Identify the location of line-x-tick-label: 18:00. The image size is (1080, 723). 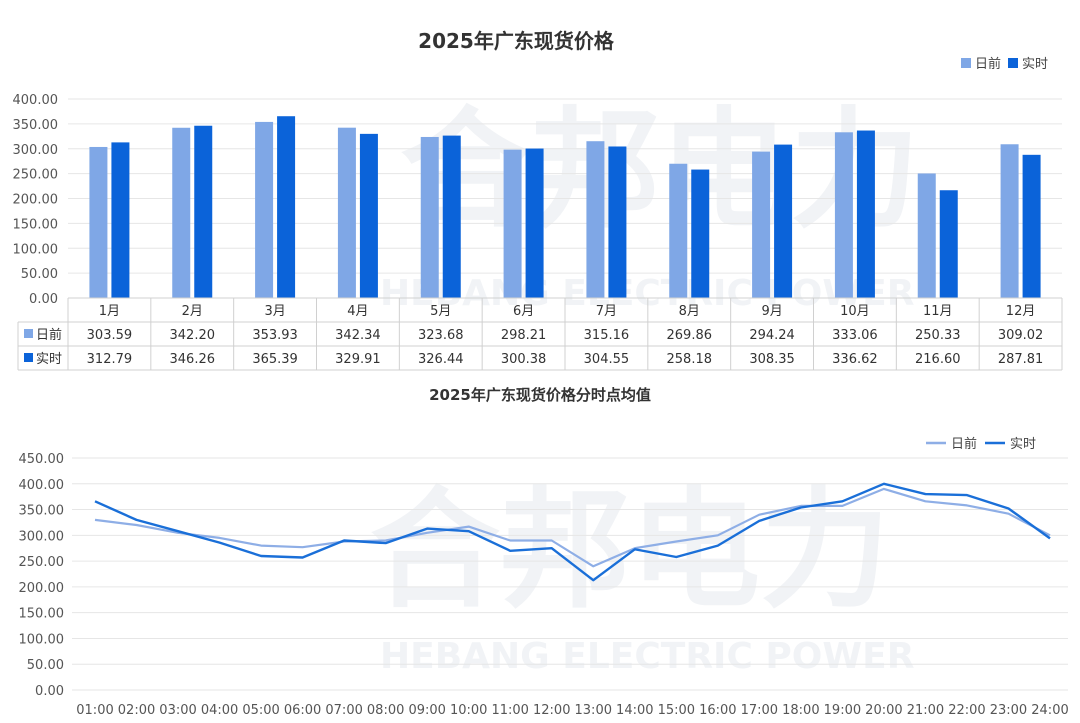
(800, 710).